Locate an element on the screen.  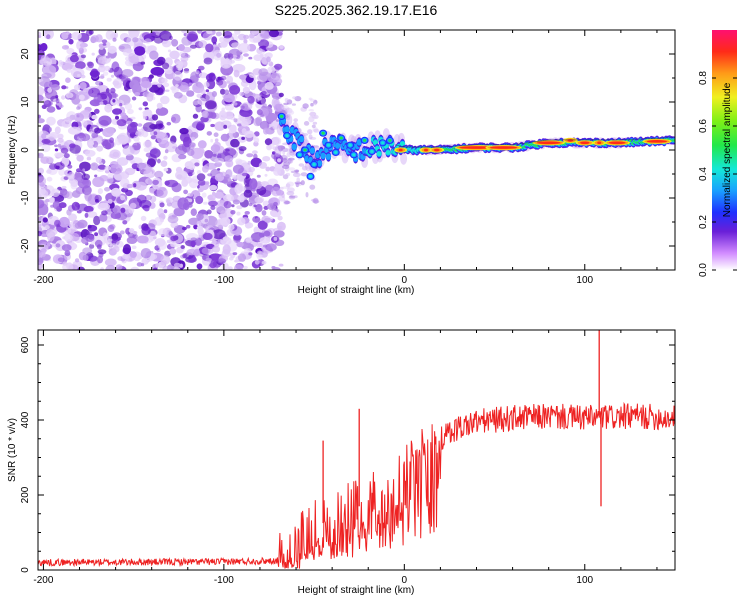
spectrogram-ytick-label: -10 is located at coordinates (25, 197).